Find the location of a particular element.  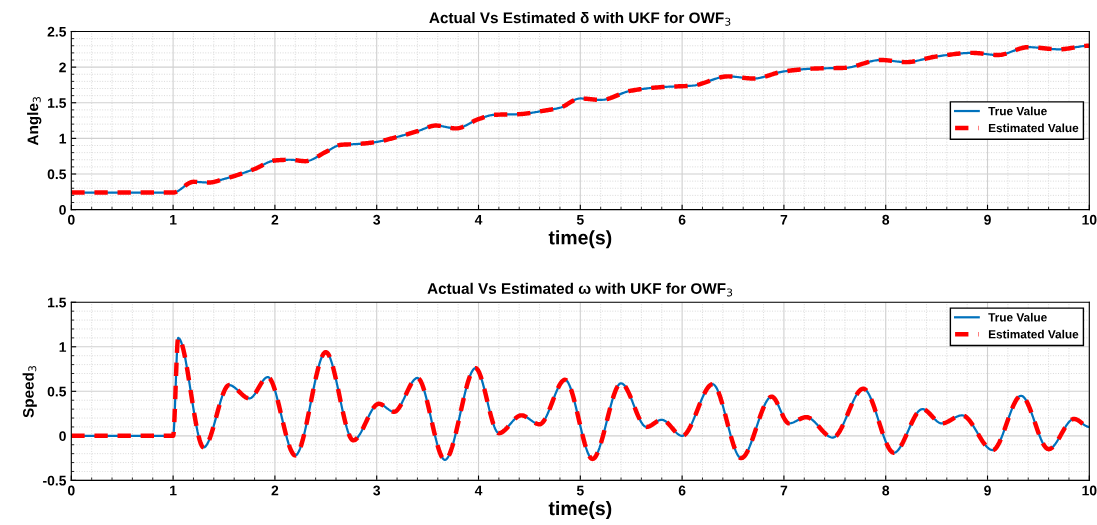

y-tick-label: 2.5 is located at coordinates (57, 31).